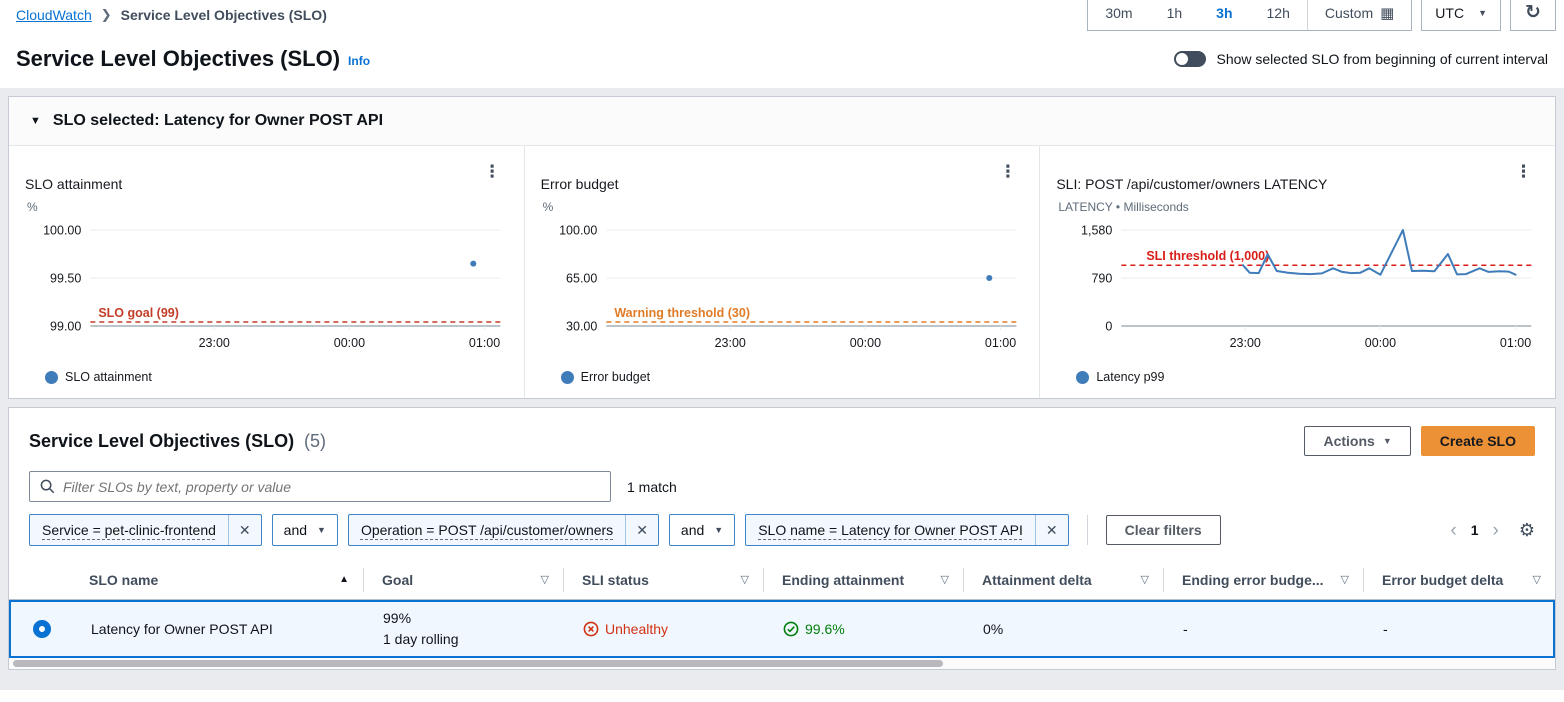 Image resolution: width=1564 pixels, height=702 pixels. I want to click on time-range-12h: 12h, so click(1278, 12).